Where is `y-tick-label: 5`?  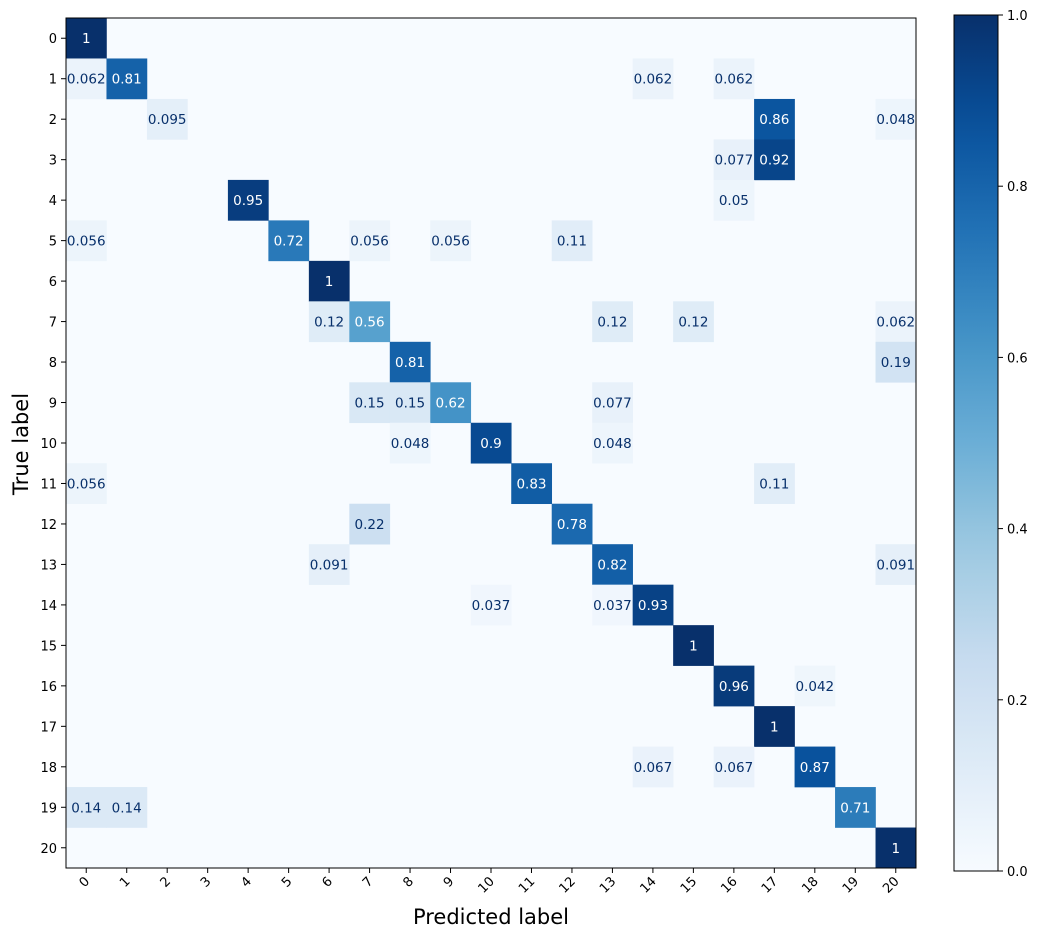 y-tick-label: 5 is located at coordinates (53, 242).